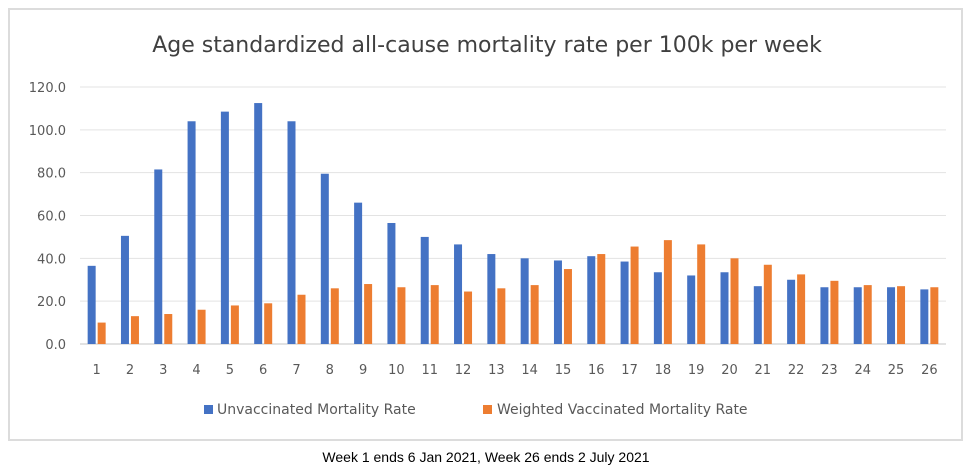  I want to click on x-tick-label: 13, so click(496, 370).